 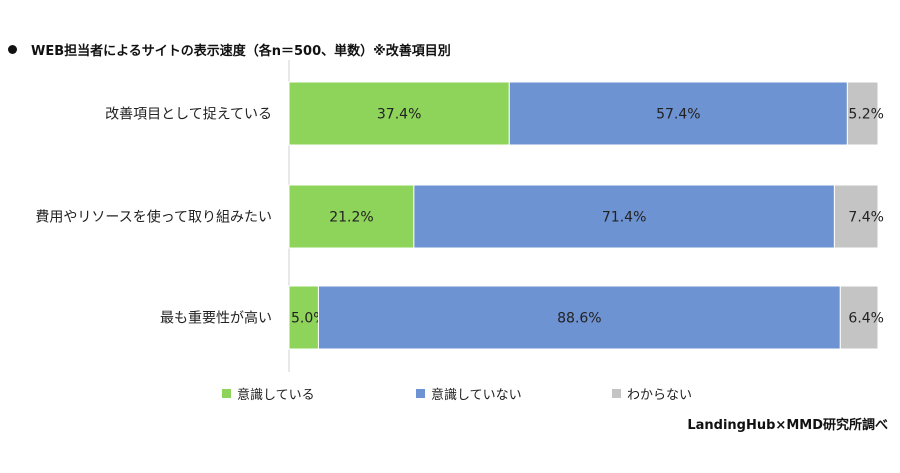 I want to click on data-label: 88.6%, so click(x=579, y=319).